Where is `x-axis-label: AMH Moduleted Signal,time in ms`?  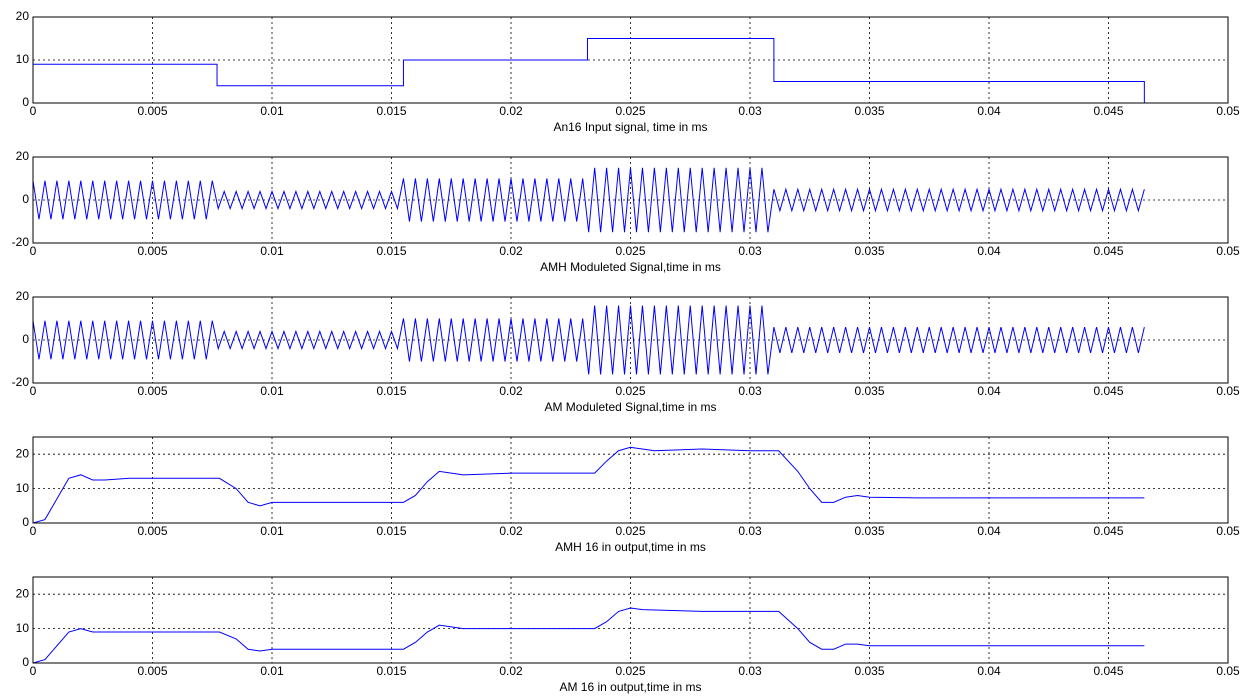 x-axis-label: AMH Moduleted Signal,time in ms is located at coordinates (630, 267).